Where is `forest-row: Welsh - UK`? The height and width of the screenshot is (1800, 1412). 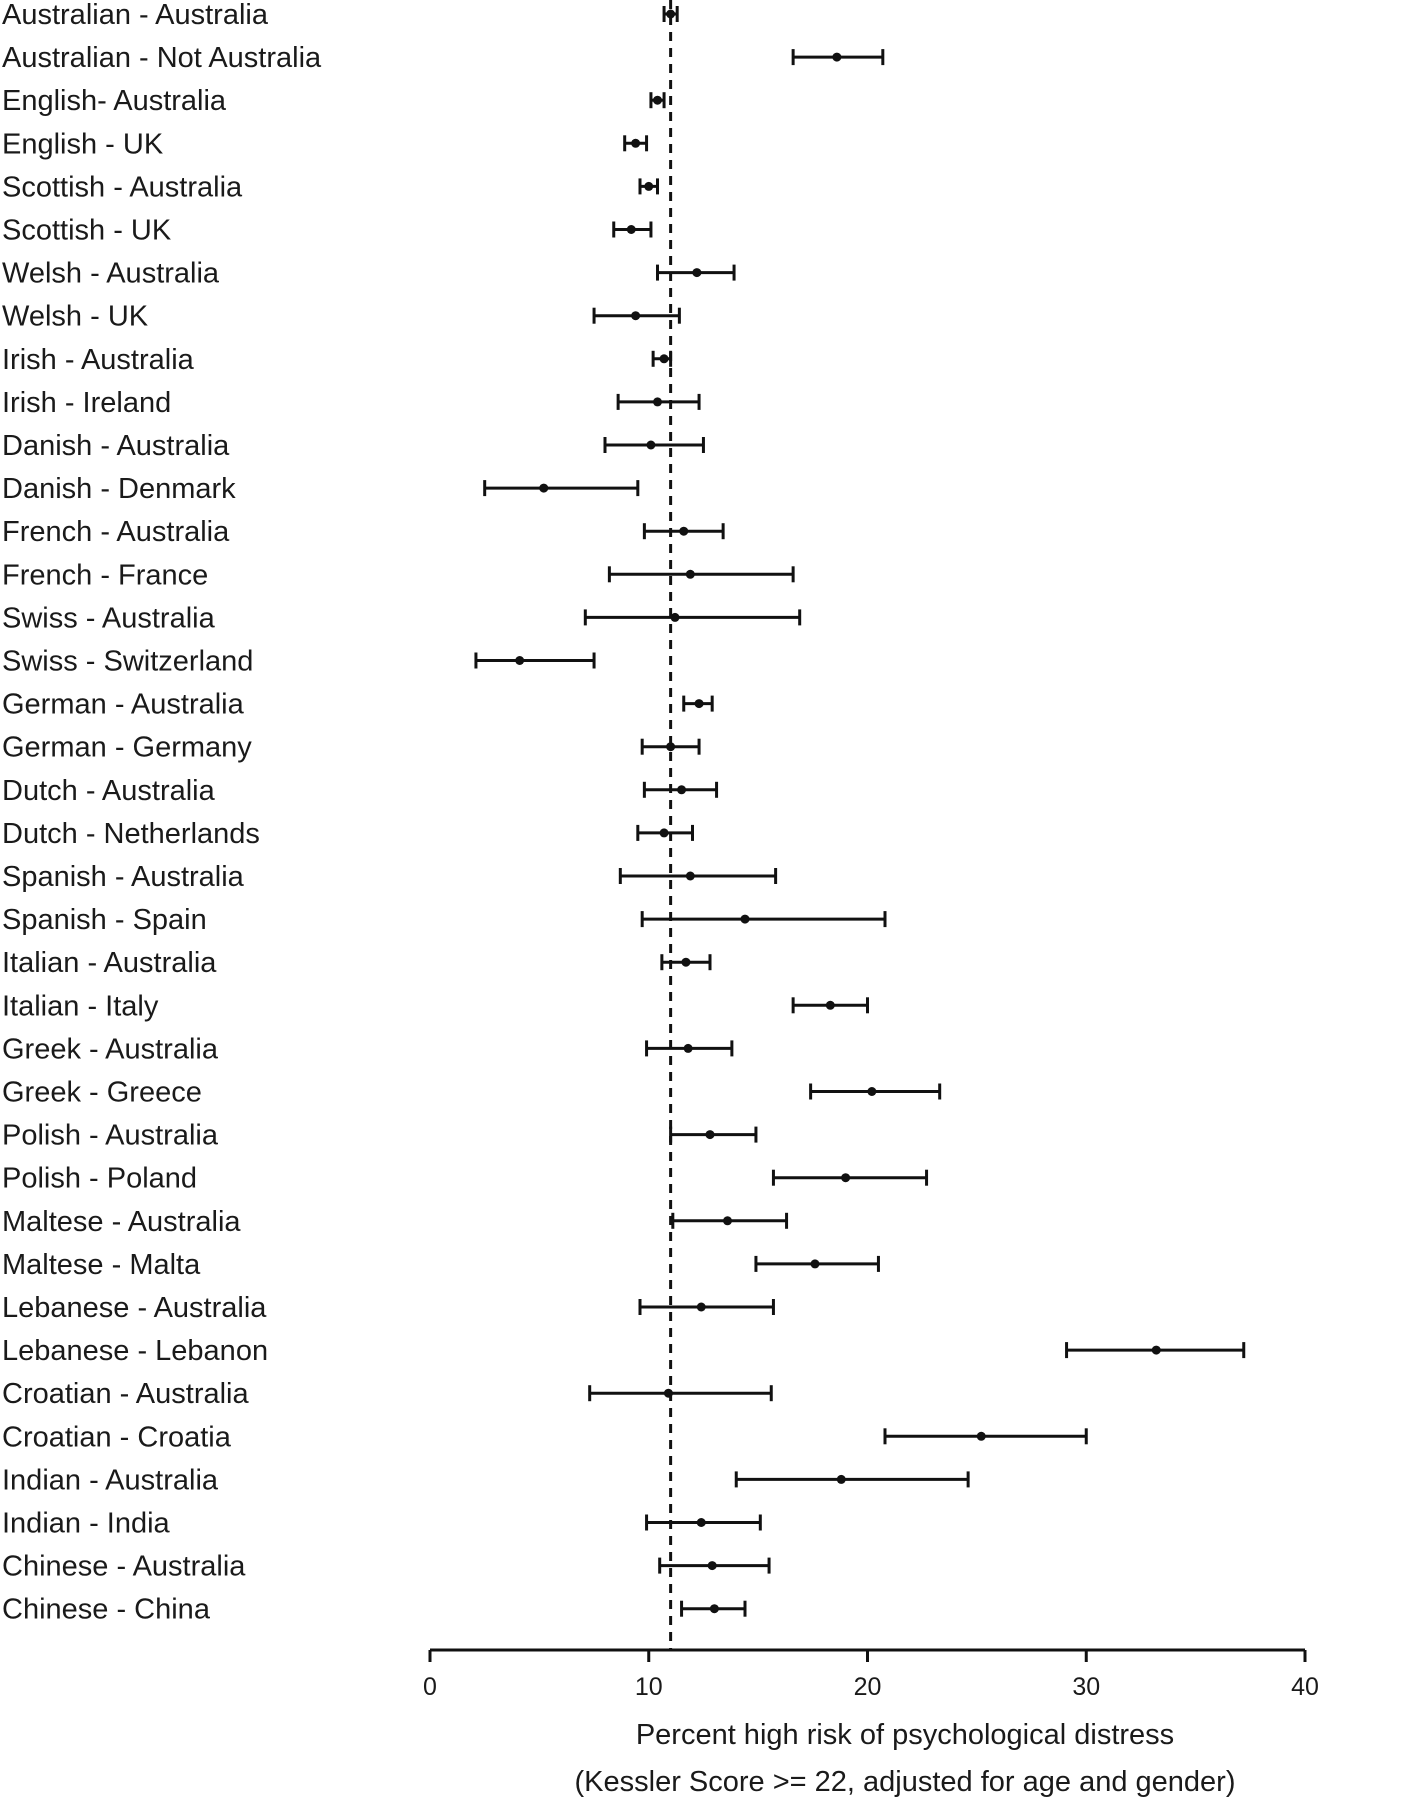 forest-row: Welsh - UK is located at coordinates (341, 317).